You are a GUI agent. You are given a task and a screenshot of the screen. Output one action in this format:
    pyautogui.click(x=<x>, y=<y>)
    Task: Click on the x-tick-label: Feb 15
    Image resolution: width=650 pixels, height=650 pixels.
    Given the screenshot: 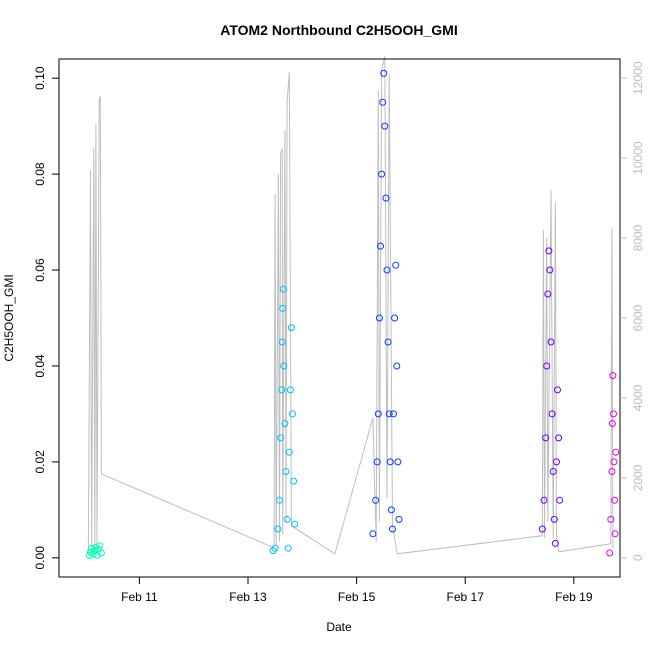 What is the action you would take?
    pyautogui.click(x=357, y=597)
    